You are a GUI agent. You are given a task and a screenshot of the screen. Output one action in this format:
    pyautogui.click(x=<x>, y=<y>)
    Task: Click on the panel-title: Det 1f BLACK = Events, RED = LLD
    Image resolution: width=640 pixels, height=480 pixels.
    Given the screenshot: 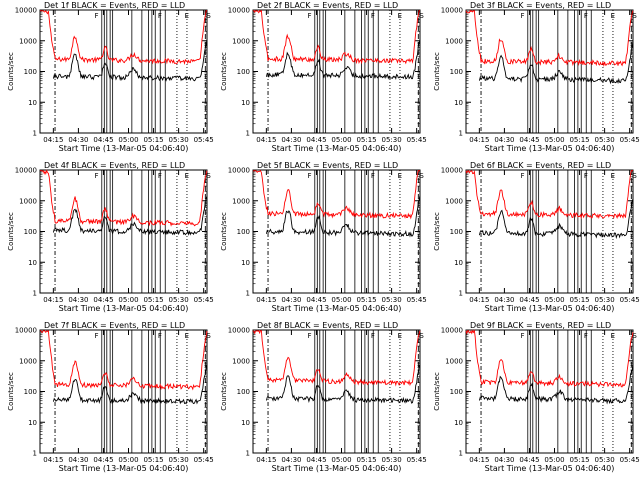 What is the action you would take?
    pyautogui.click(x=114, y=5)
    